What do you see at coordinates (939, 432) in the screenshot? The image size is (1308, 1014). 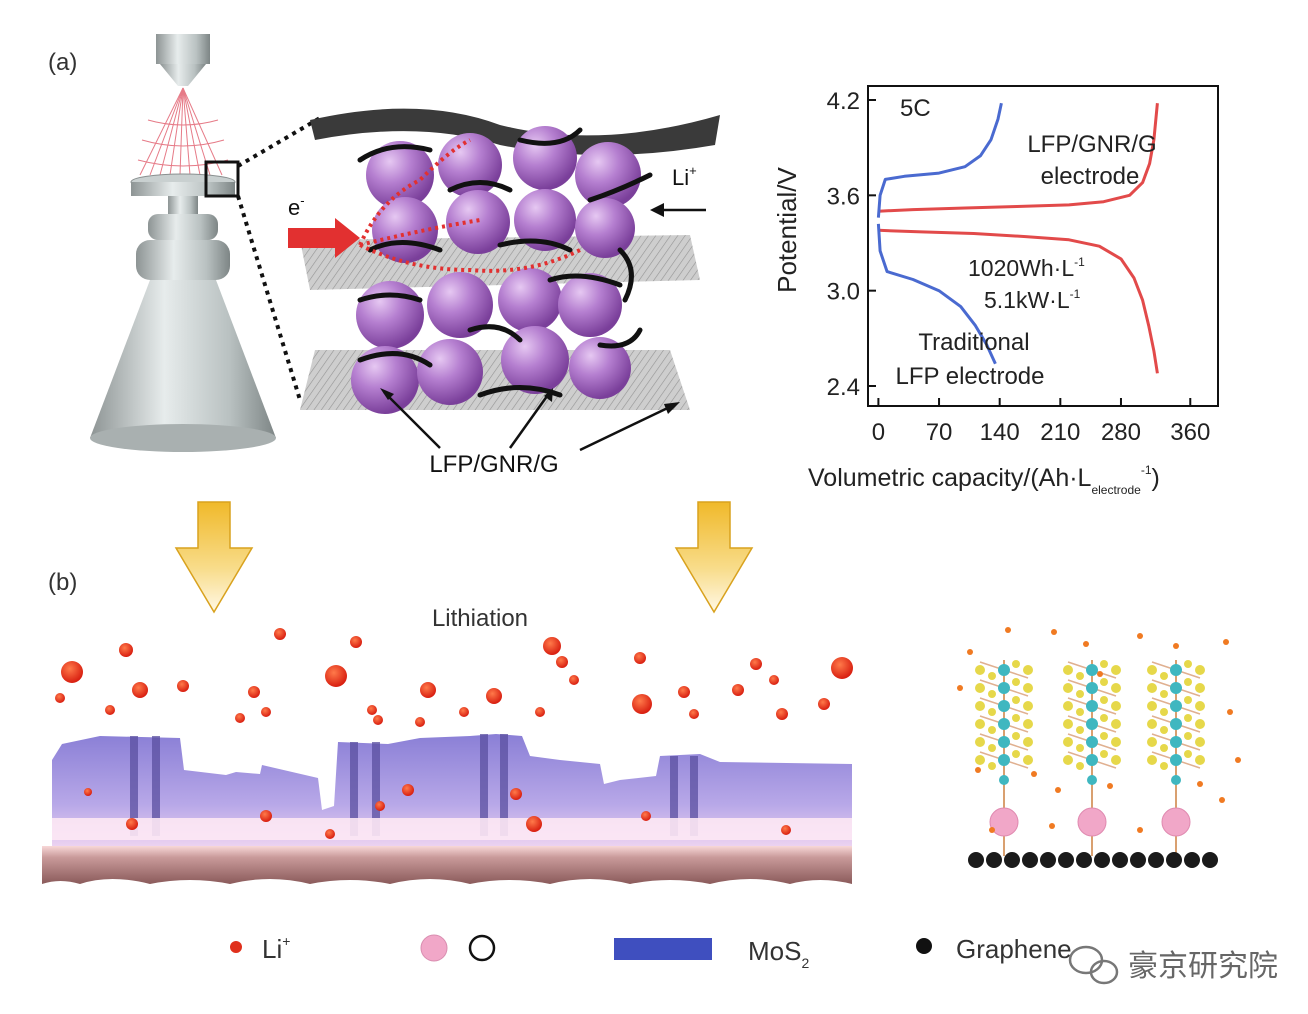 I see `x-tick-label: 70` at bounding box center [939, 432].